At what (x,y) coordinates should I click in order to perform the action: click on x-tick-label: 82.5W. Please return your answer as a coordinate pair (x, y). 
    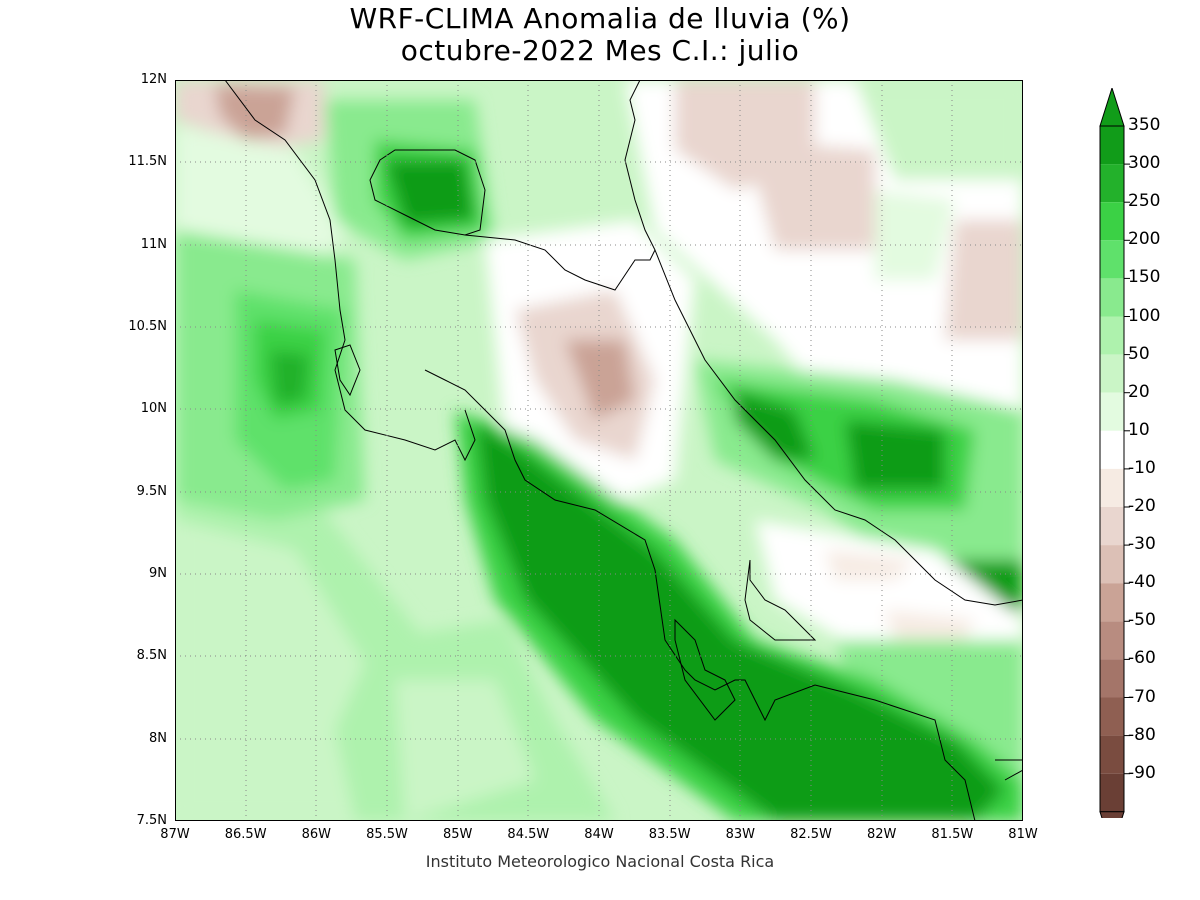
    Looking at the image, I should click on (811, 834).